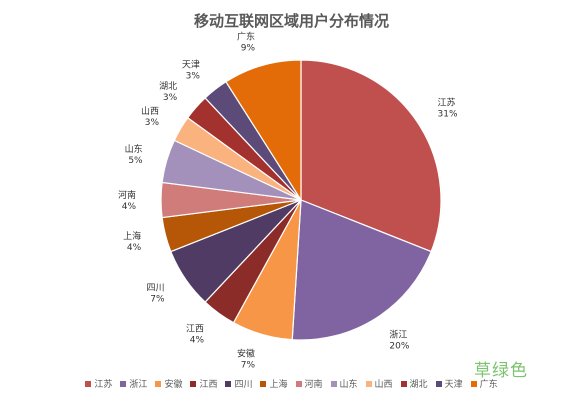 The image size is (583, 400). I want to click on slice-label-1: 浙江, so click(398, 334).